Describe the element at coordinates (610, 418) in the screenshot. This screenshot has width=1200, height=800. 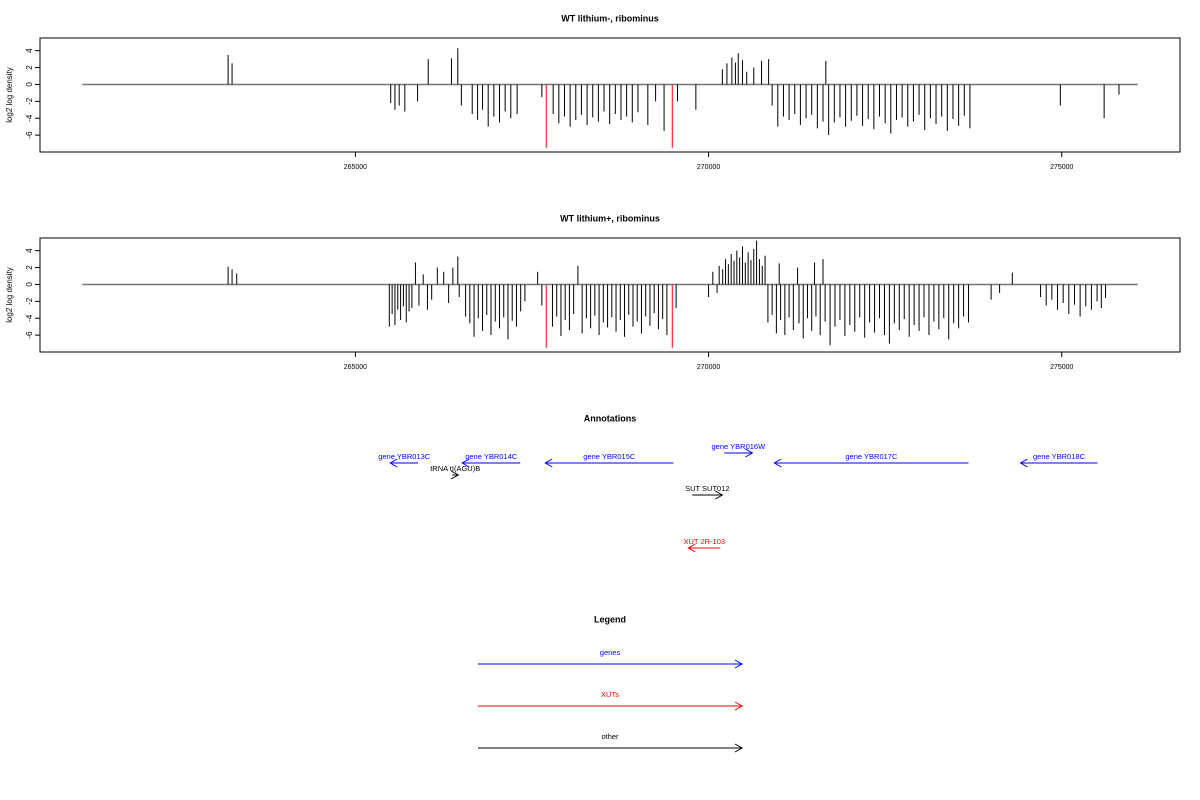
I see `annotations-title: Annotations` at that location.